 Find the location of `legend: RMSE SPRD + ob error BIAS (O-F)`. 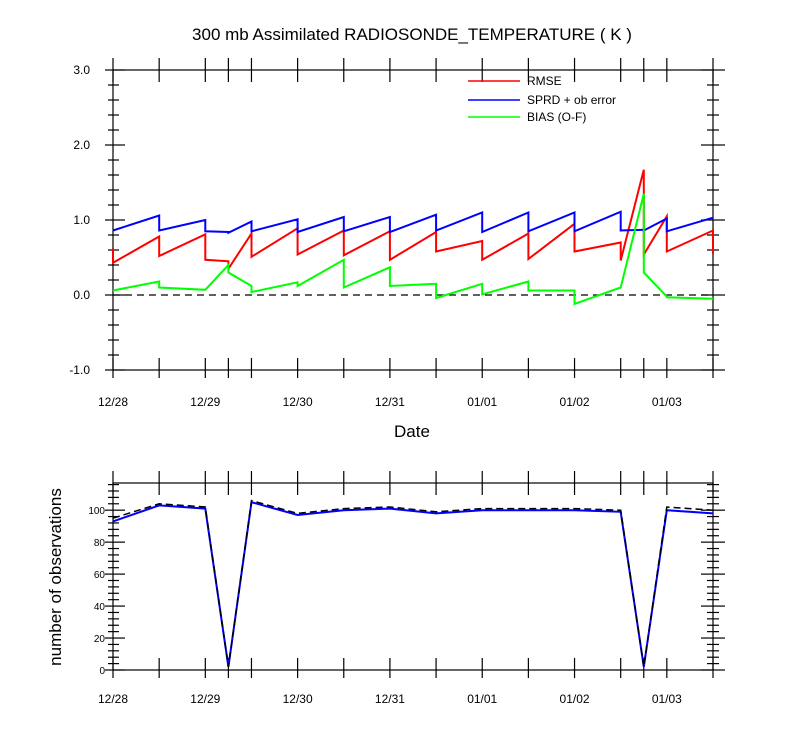

legend: RMSE SPRD + ob error BIAS (O-F) is located at coordinates (542, 99).